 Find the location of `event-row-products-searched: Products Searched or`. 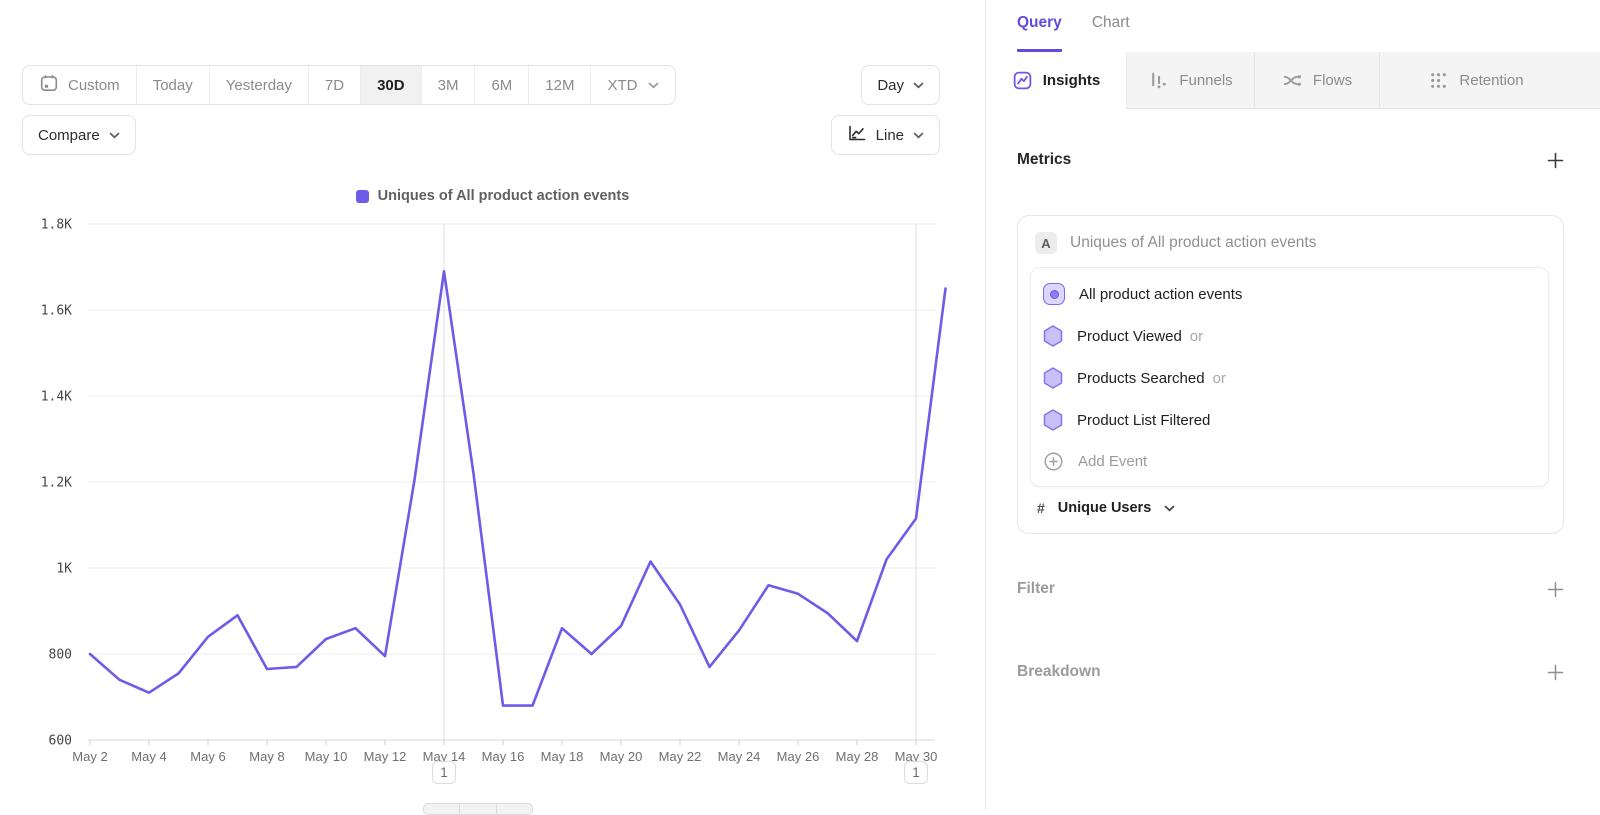

event-row-products-searched: Products Searched or is located at coordinates (1289, 378).